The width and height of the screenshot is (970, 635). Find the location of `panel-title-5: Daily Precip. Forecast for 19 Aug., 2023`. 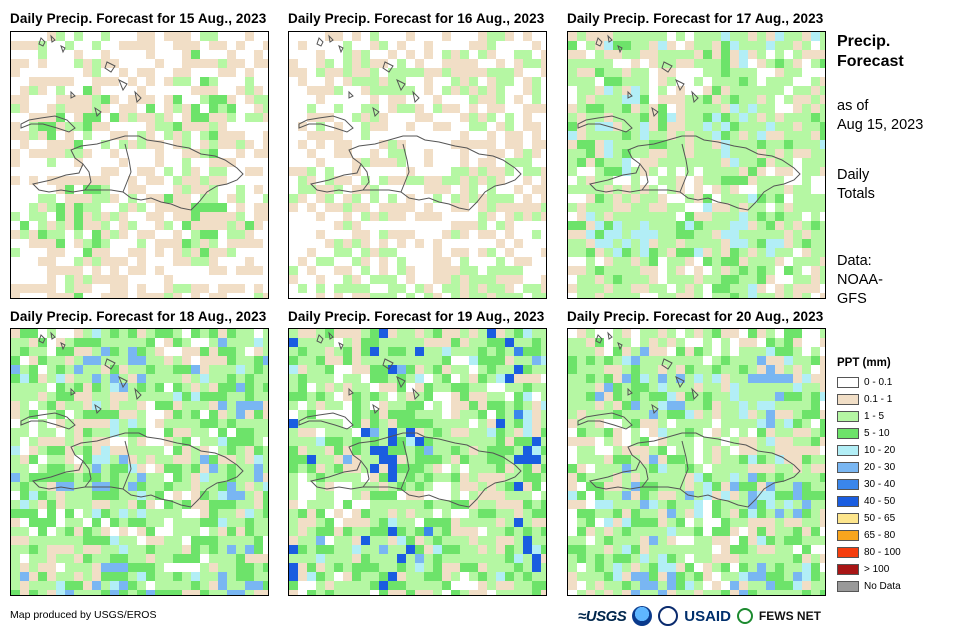

panel-title-5: Daily Precip. Forecast for 19 Aug., 2023 is located at coordinates (416, 316).